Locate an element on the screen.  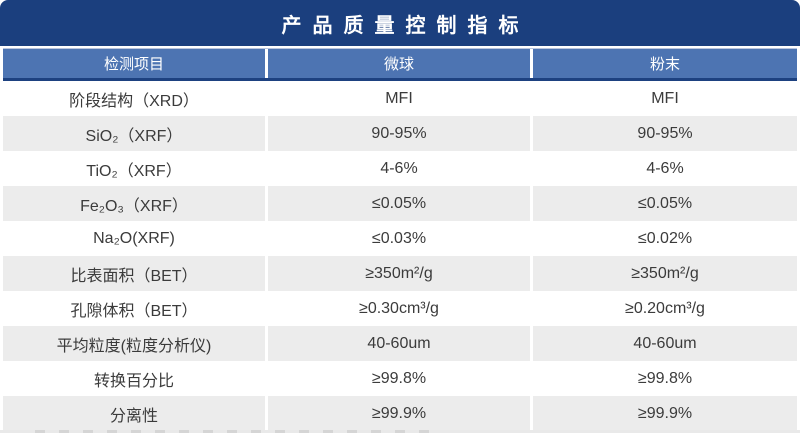
table-row: Na₂O(XRF) ≤0.03% ≤0.02% is located at coordinates (400, 238).